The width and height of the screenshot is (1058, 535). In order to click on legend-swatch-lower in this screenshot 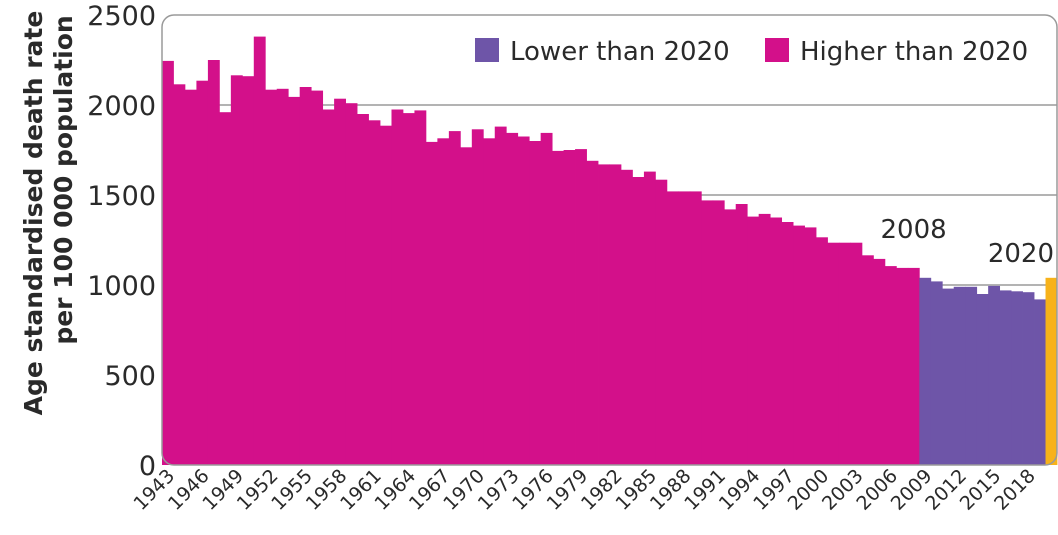, I will do `click(487, 50)`.